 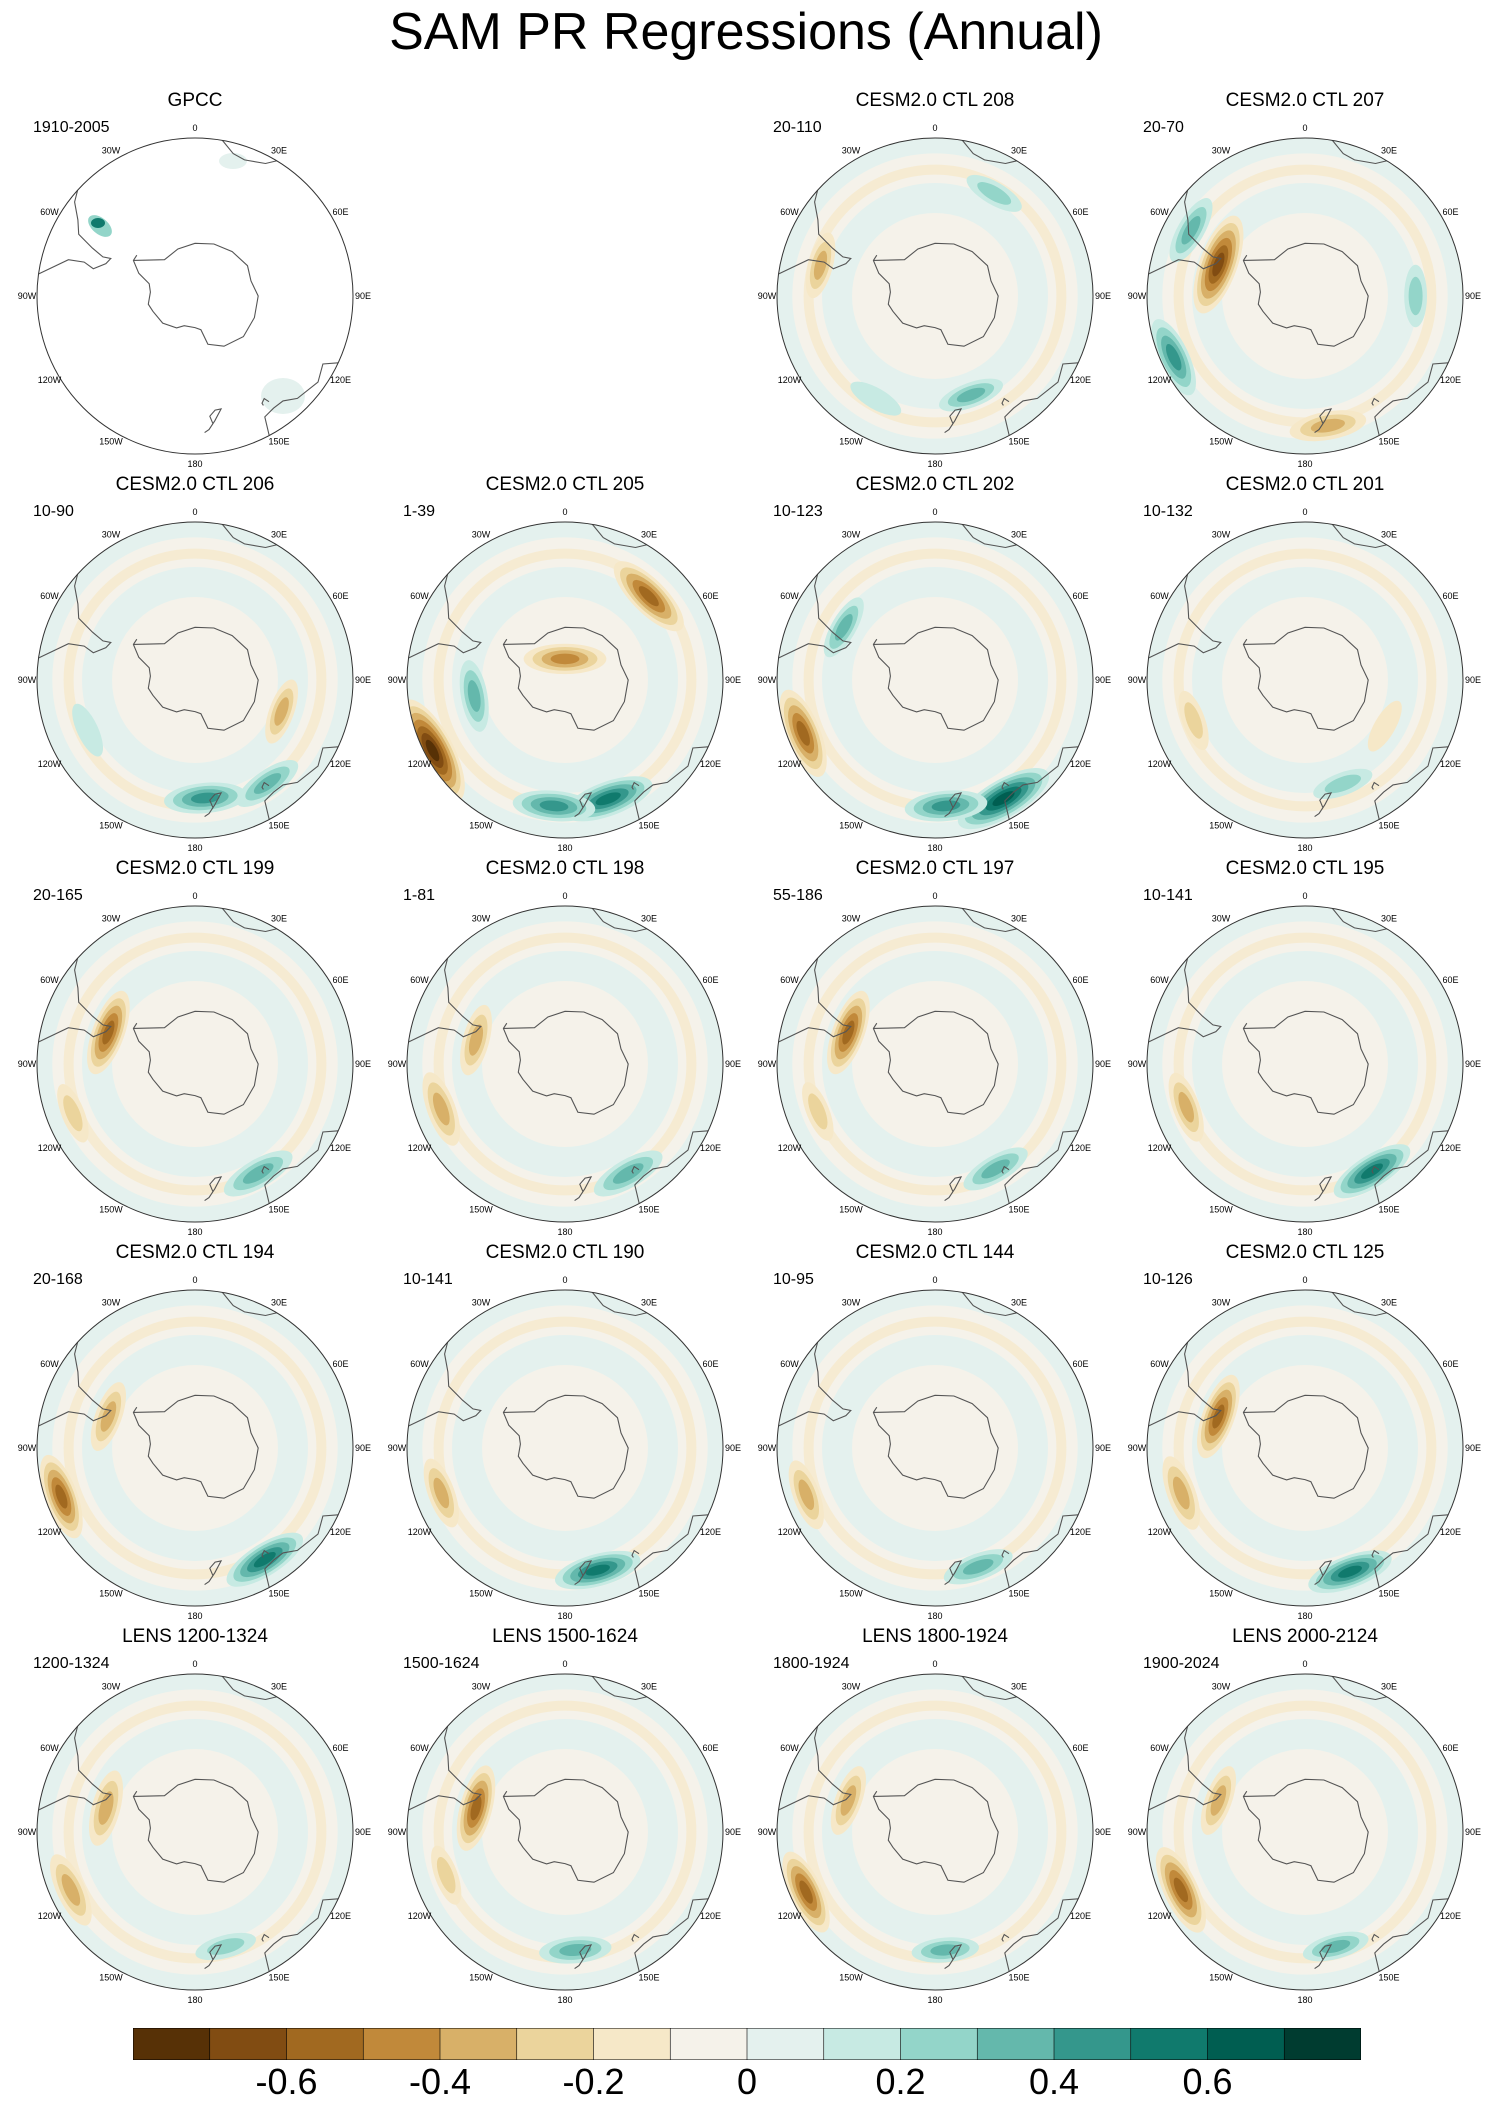 I want to click on panel-title: CESM2.0 CTL 202, so click(x=935, y=484).